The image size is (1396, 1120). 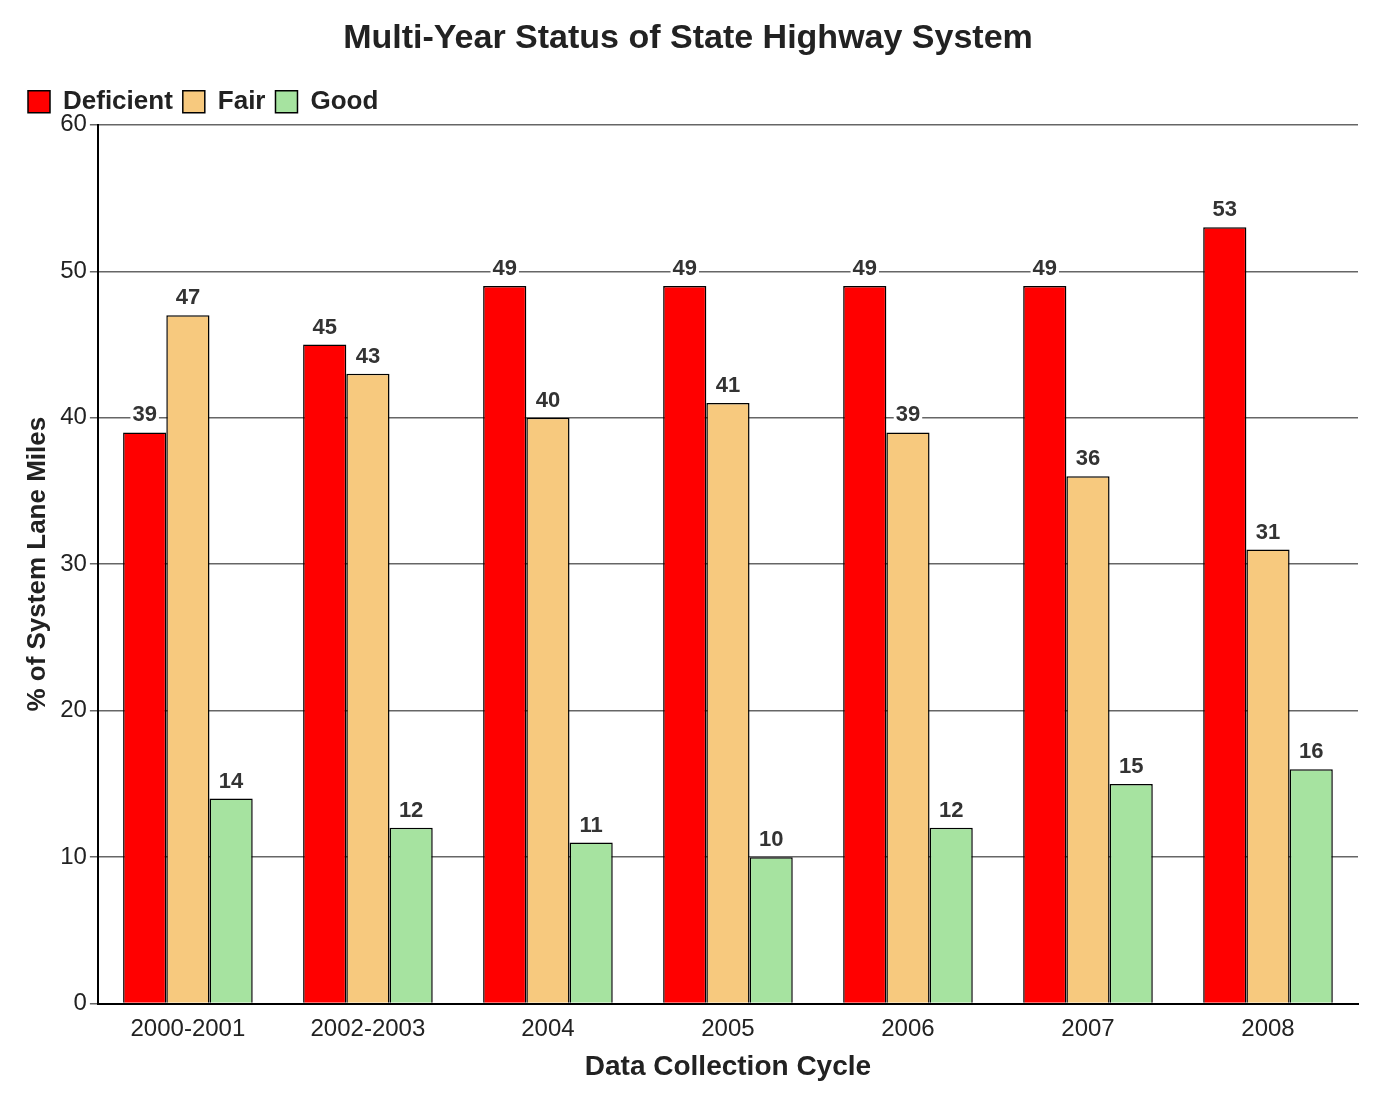 What do you see at coordinates (728, 1065) in the screenshot?
I see `x-axis-title: Data Collection Cycle` at bounding box center [728, 1065].